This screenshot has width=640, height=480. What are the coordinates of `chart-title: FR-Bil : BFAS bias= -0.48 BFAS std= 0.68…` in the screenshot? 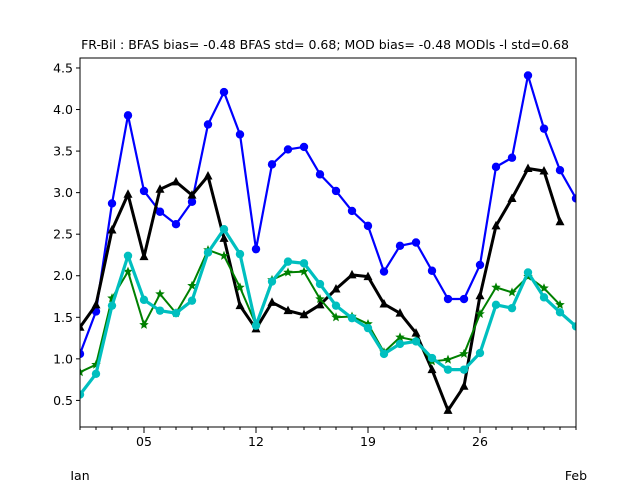 It's located at (325, 44).